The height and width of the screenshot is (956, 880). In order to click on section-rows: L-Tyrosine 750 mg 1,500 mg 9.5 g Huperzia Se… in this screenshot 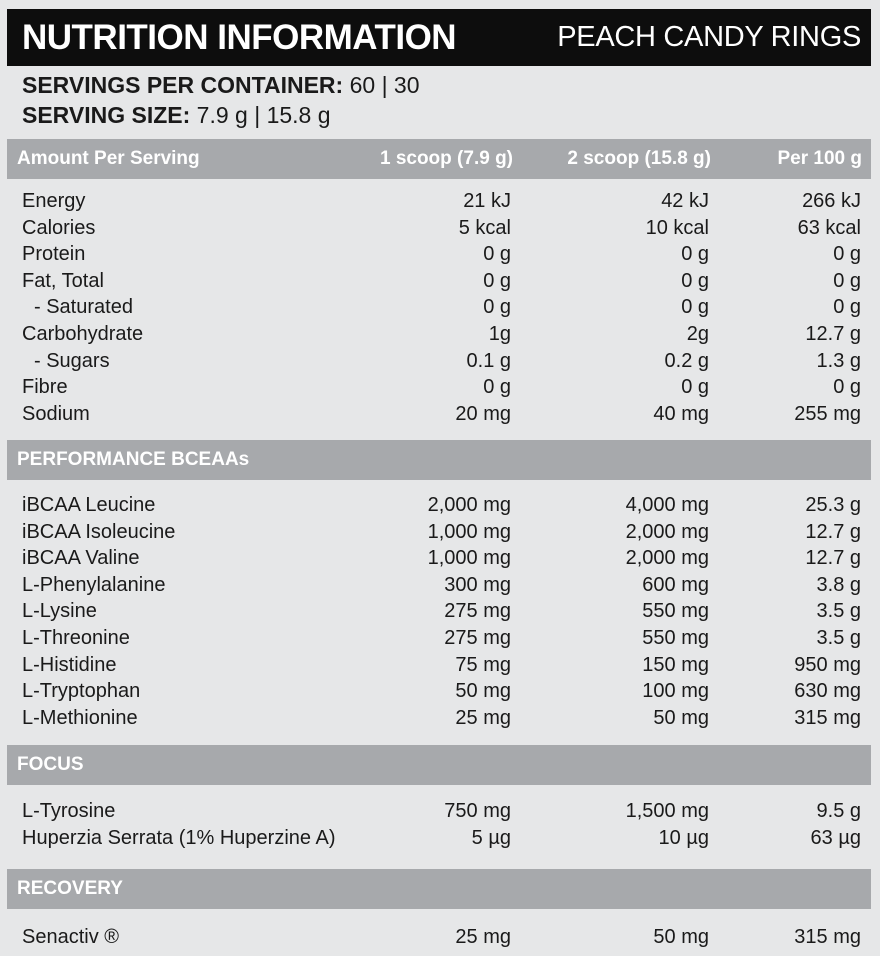, I will do `click(440, 824)`.